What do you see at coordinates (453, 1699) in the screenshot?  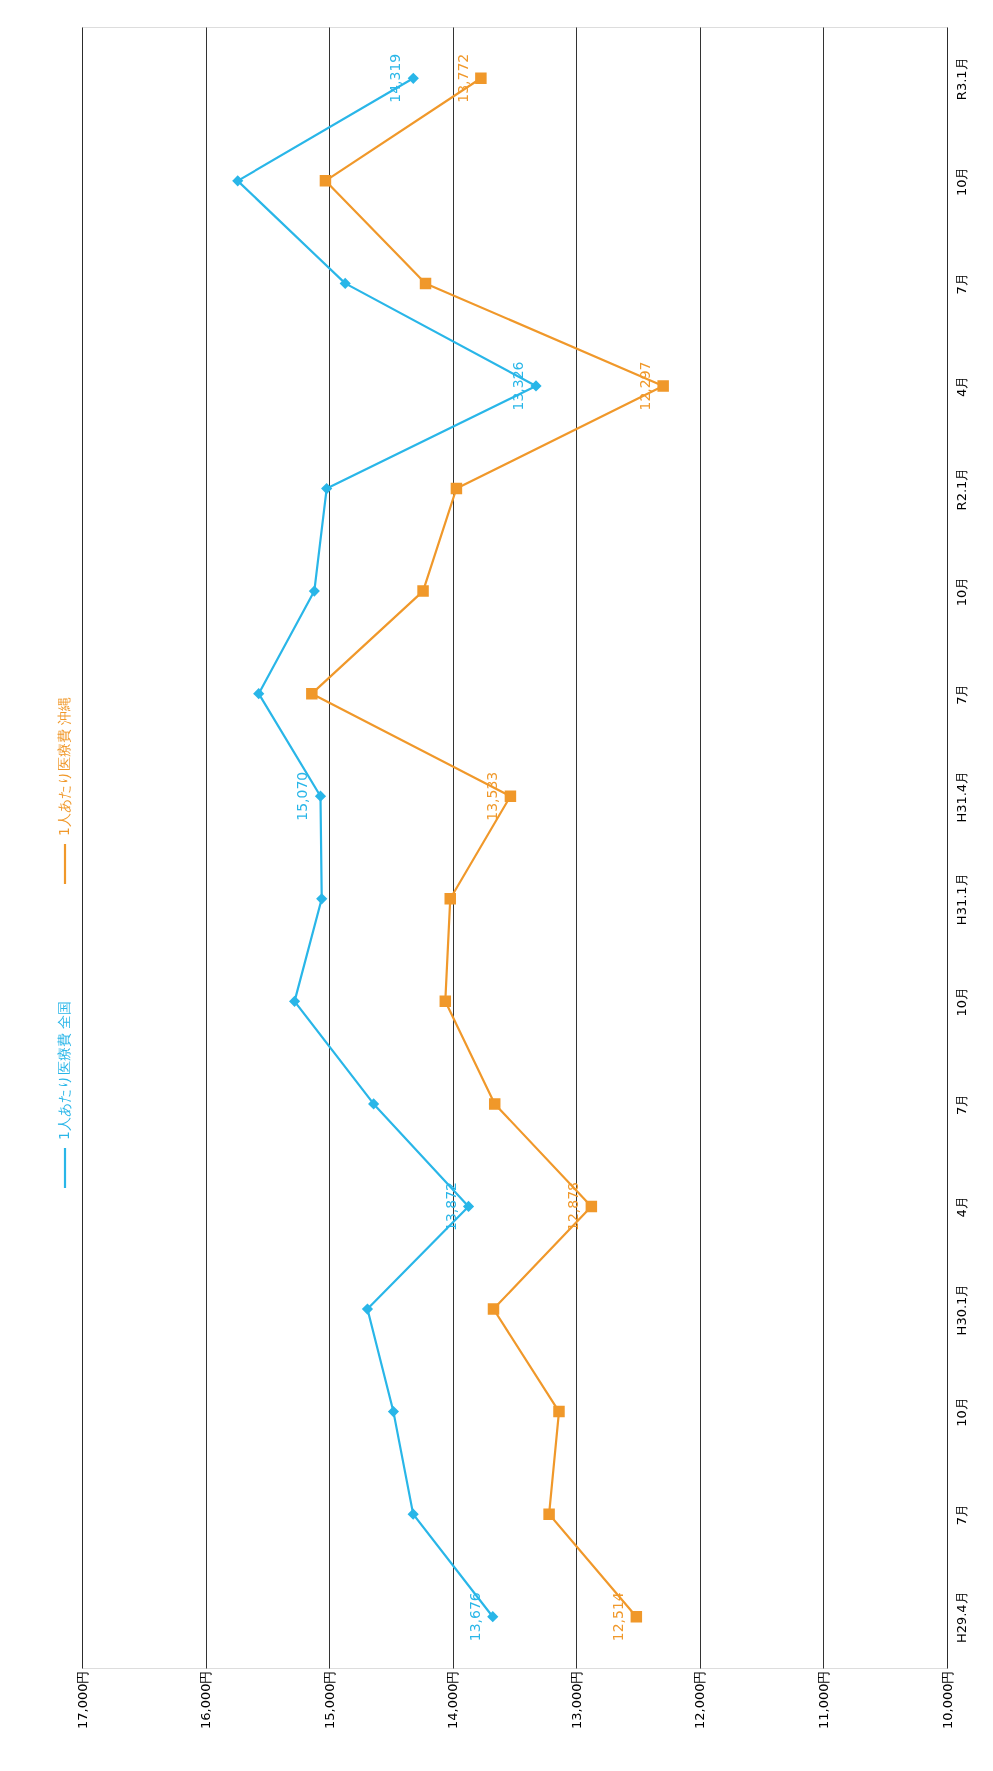 I see `x-tick-label: 14,000円` at bounding box center [453, 1699].